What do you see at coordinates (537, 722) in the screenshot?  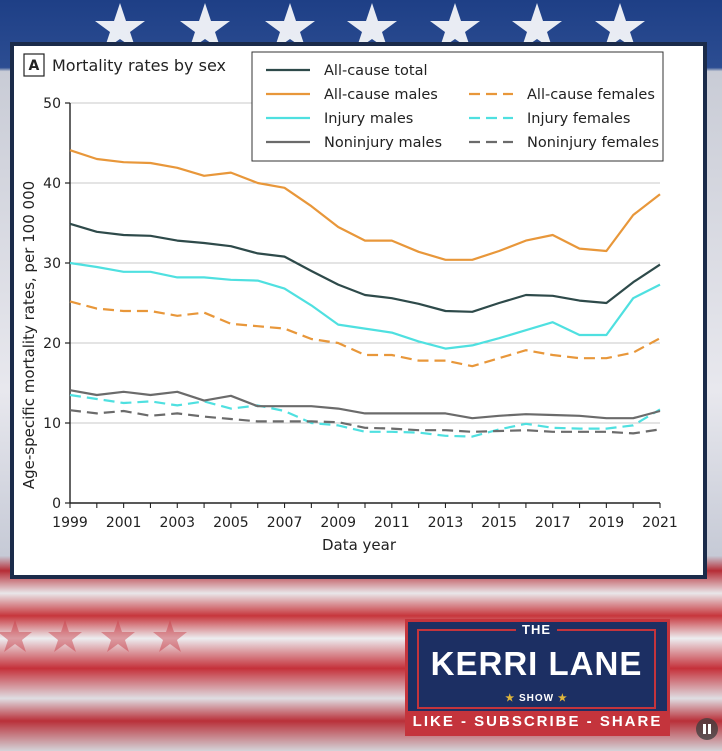 I see `logo-tagline: LIKE - SUBSCRIBE - SHARE` at bounding box center [537, 722].